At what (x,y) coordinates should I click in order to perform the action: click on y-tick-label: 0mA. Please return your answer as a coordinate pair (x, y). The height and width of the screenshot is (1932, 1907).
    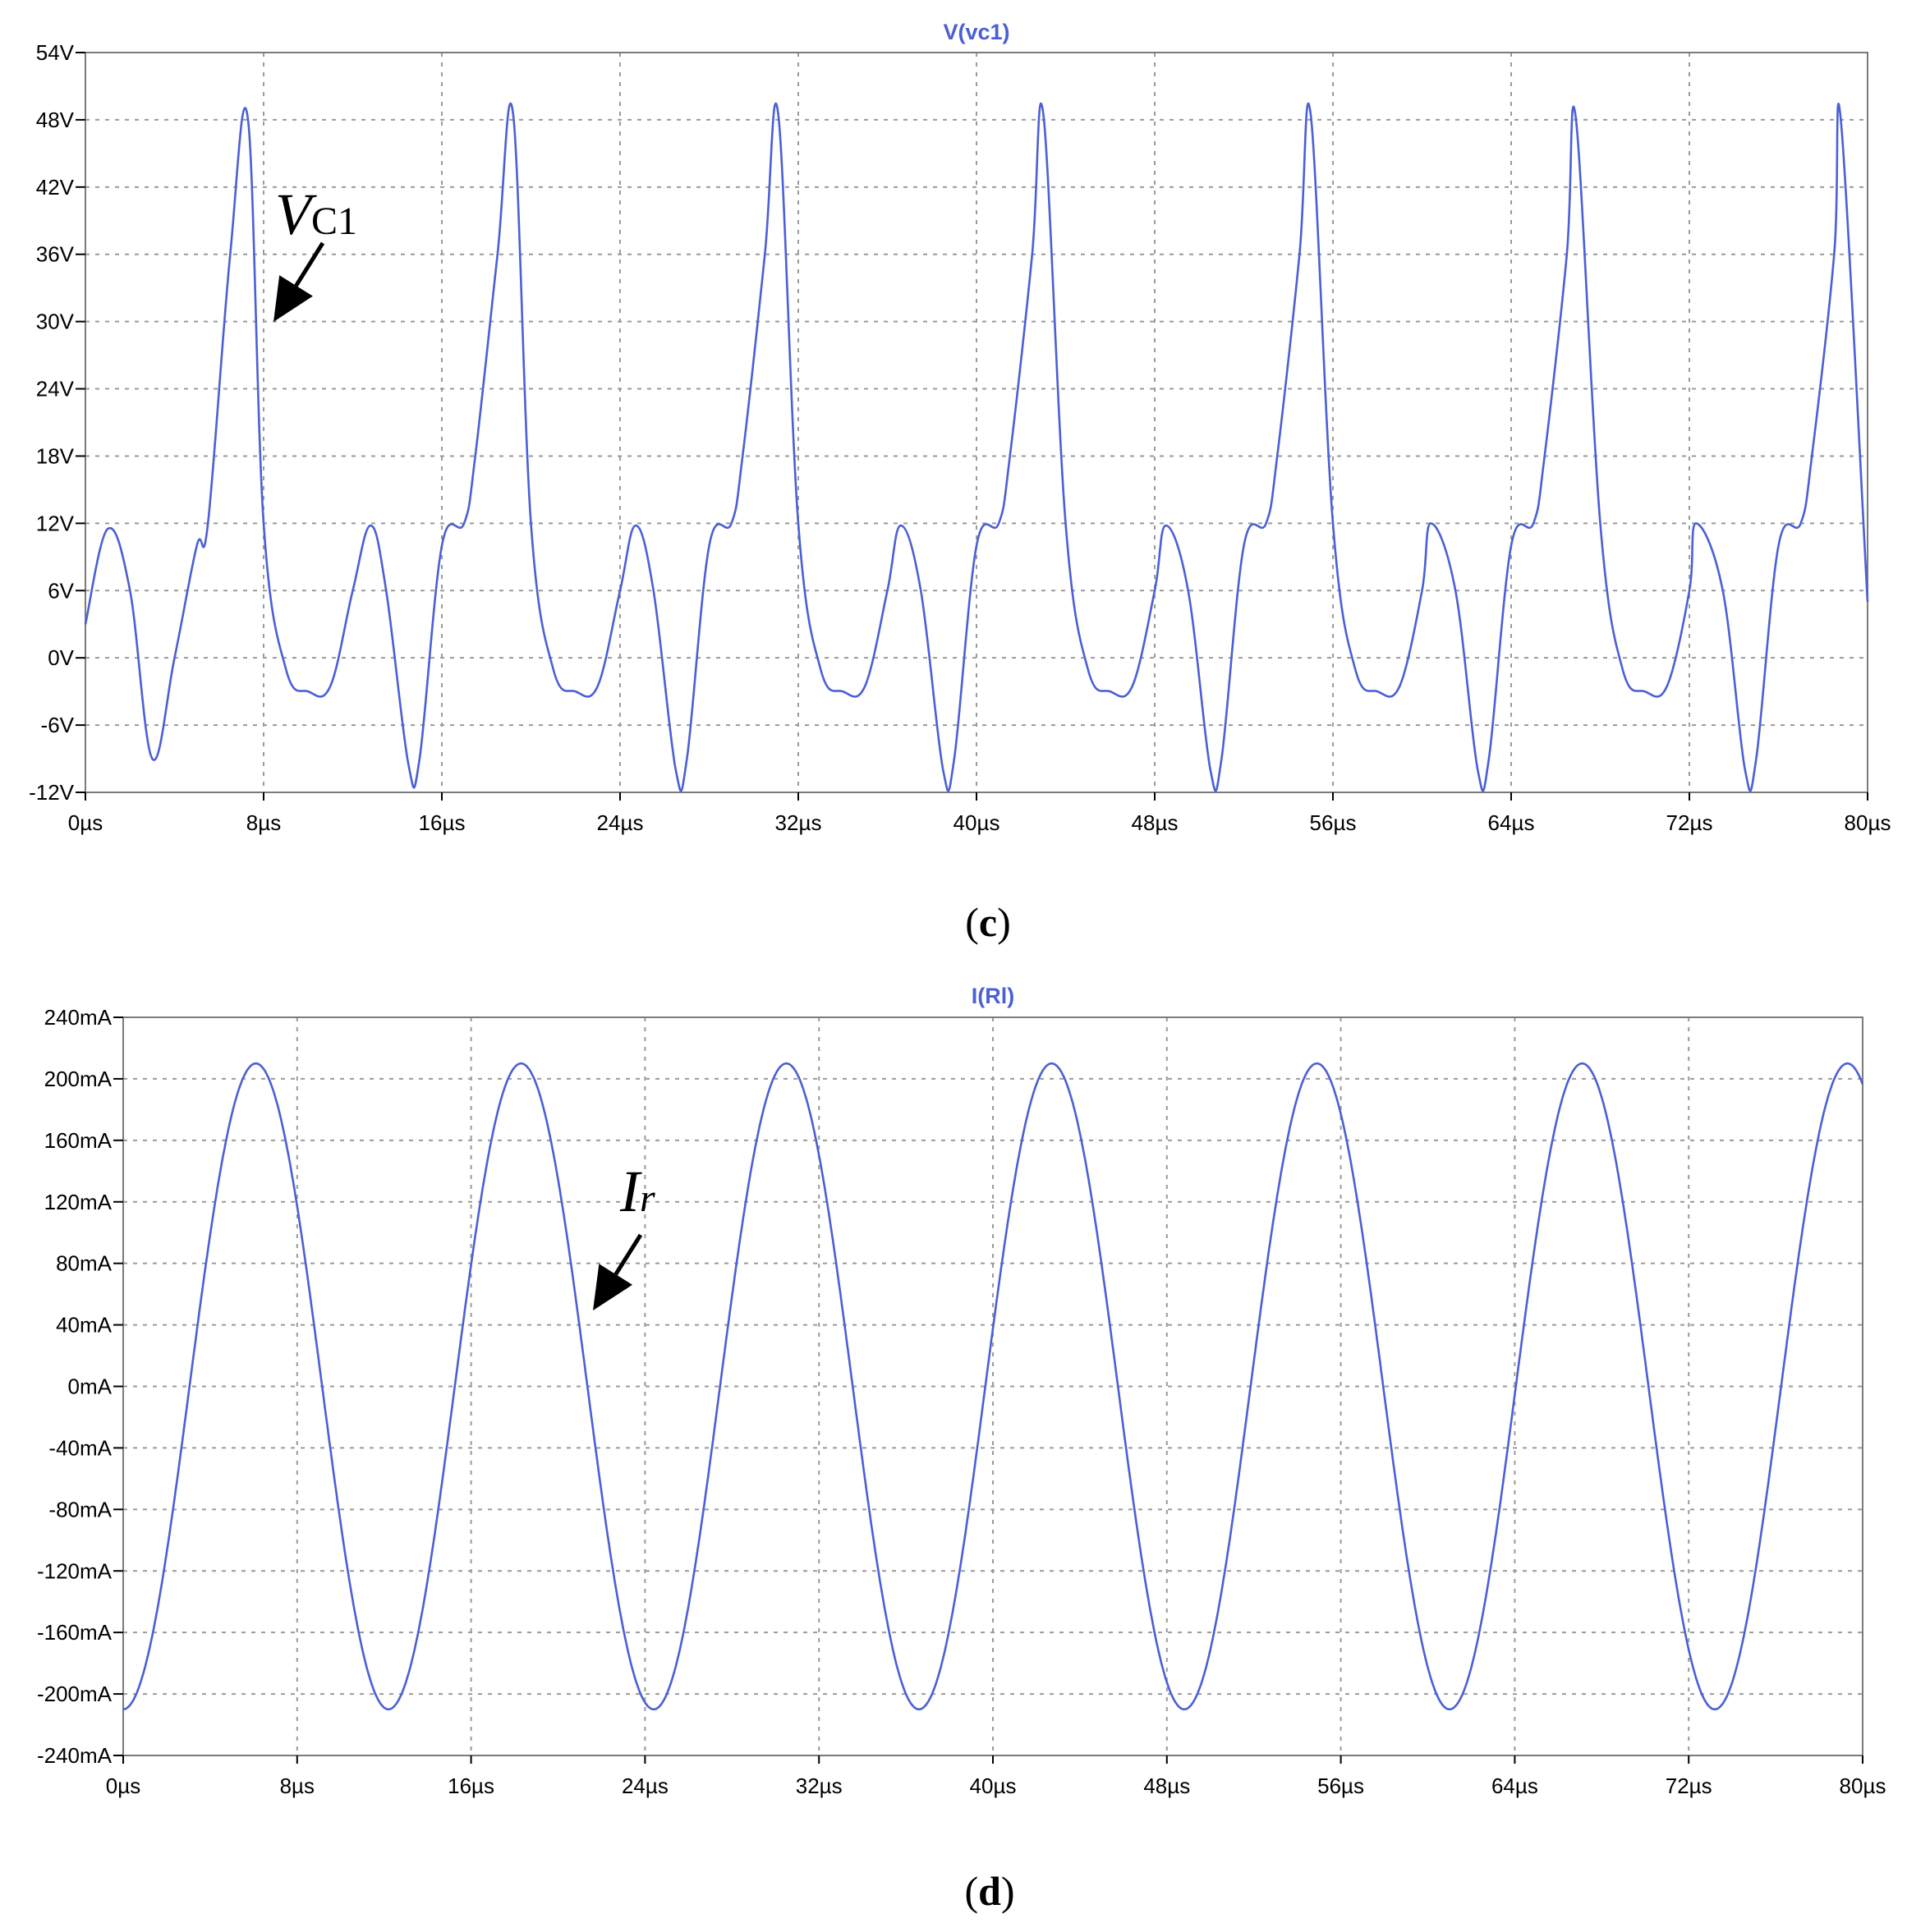
    Looking at the image, I should click on (90, 1386).